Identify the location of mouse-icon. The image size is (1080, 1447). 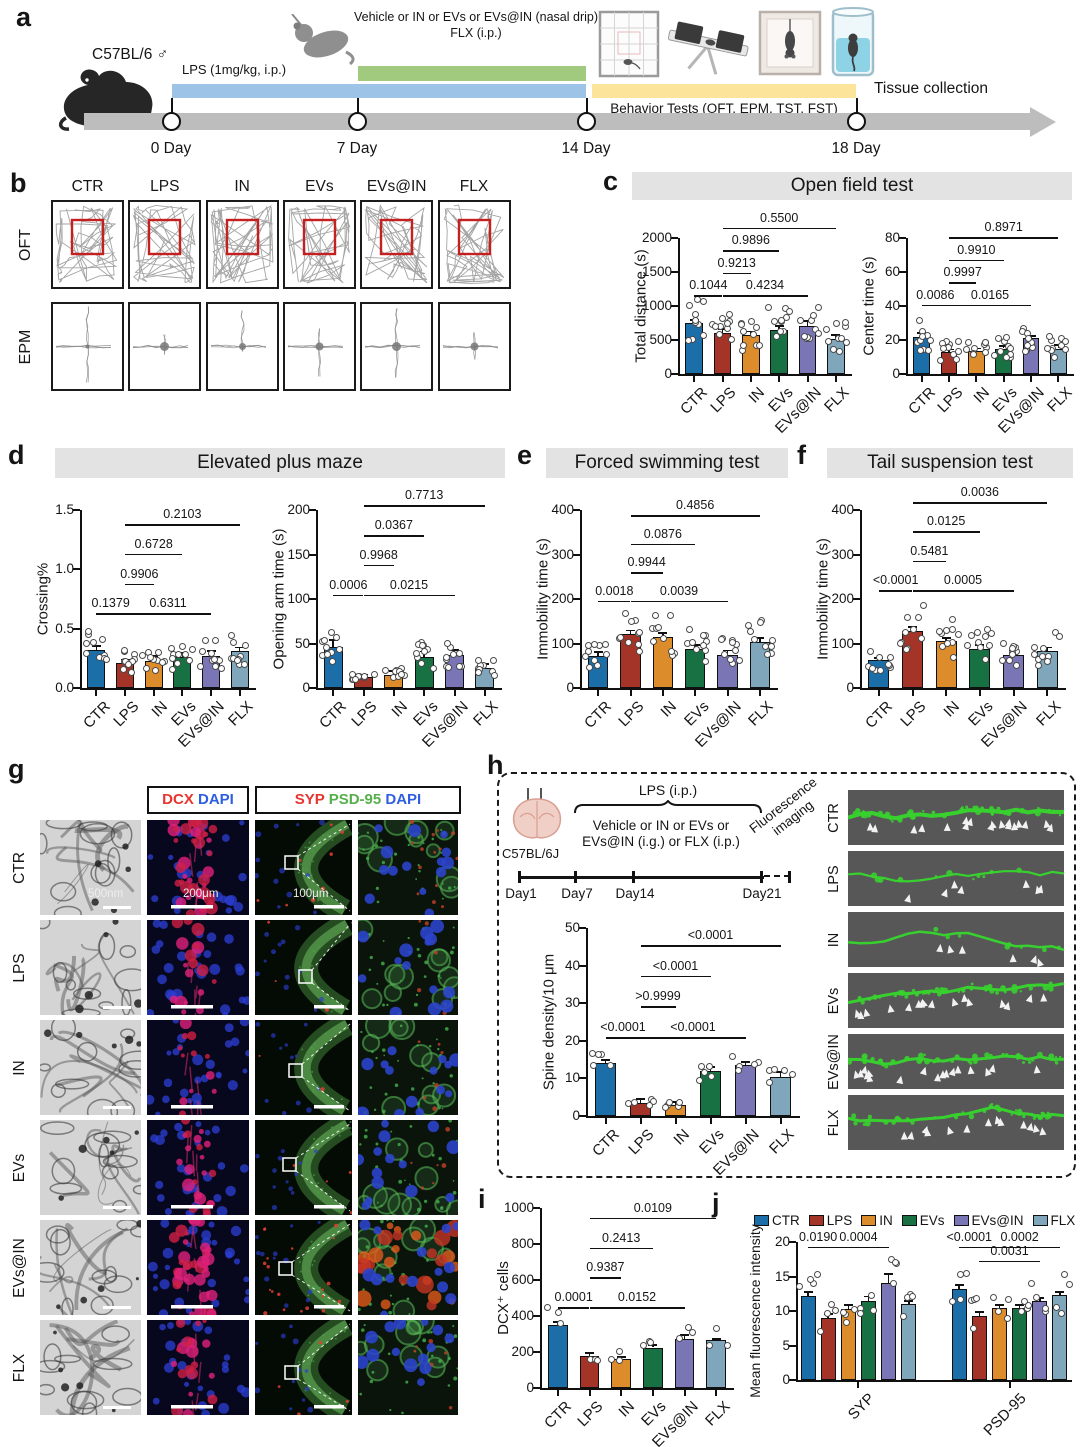
(106, 100).